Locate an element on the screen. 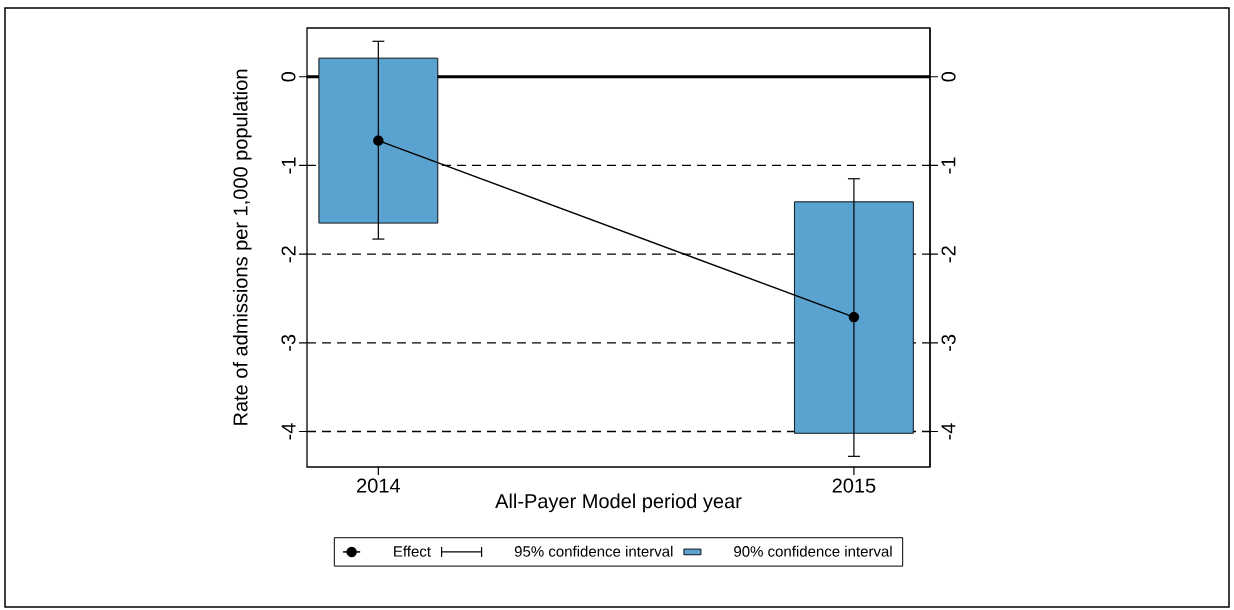 This screenshot has height=610, width=1234. x-axis-title: All-Payer Model period year is located at coordinates (618, 503).